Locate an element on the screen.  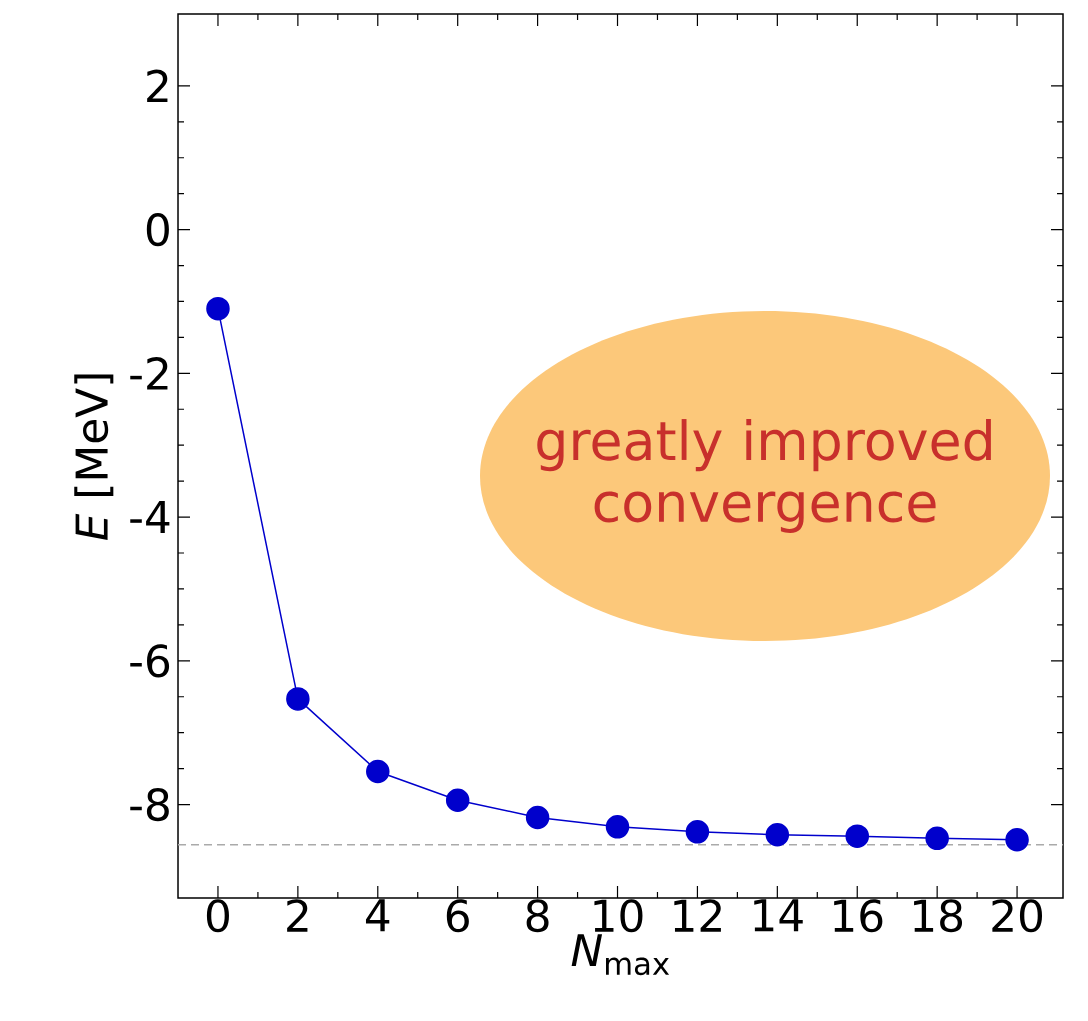
x-tick-label: 4 is located at coordinates (377, 915).